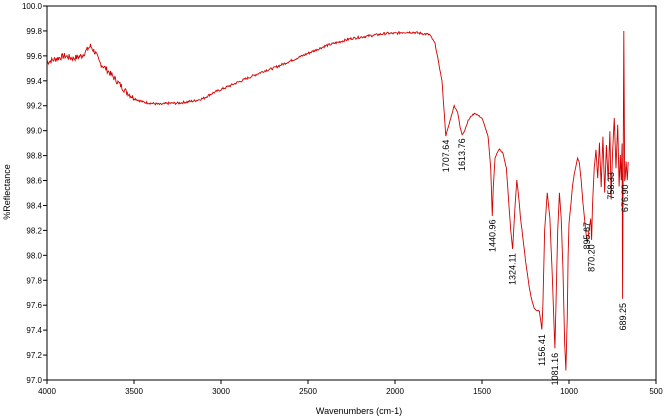  I want to click on x-tick-label: 500, so click(656, 391).